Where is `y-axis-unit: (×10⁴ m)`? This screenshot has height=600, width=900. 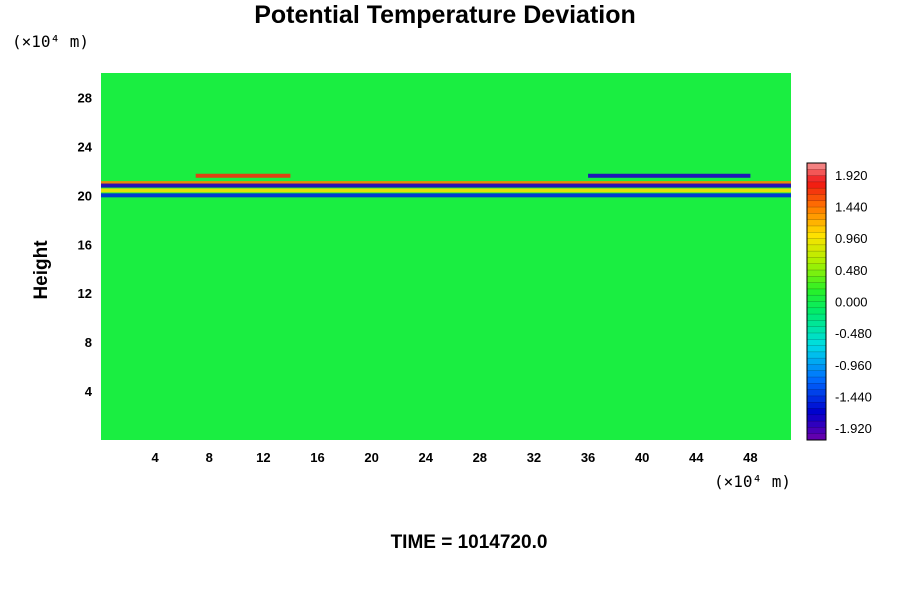
y-axis-unit: (×10⁴ m) is located at coordinates (51, 41).